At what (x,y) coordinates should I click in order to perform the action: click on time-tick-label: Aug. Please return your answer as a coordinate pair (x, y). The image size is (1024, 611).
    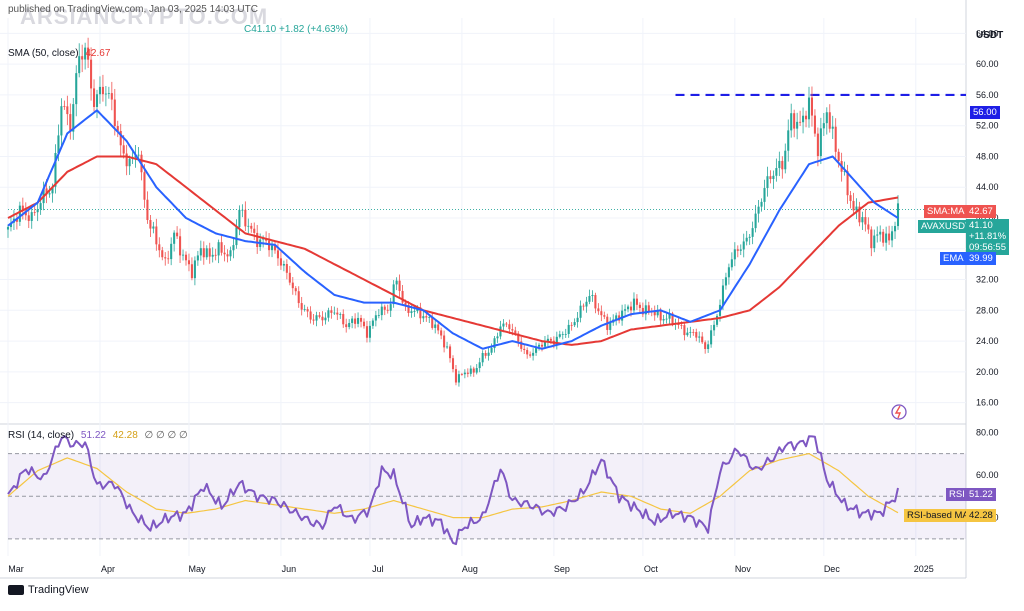
    Looking at the image, I should click on (470, 569).